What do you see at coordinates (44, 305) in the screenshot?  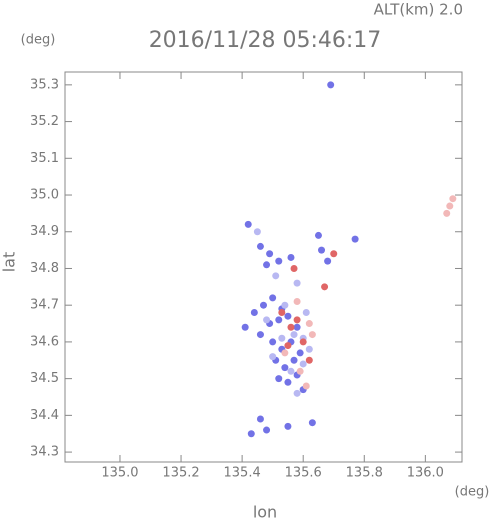 I see `y-tick-label: 34.7` at bounding box center [44, 305].